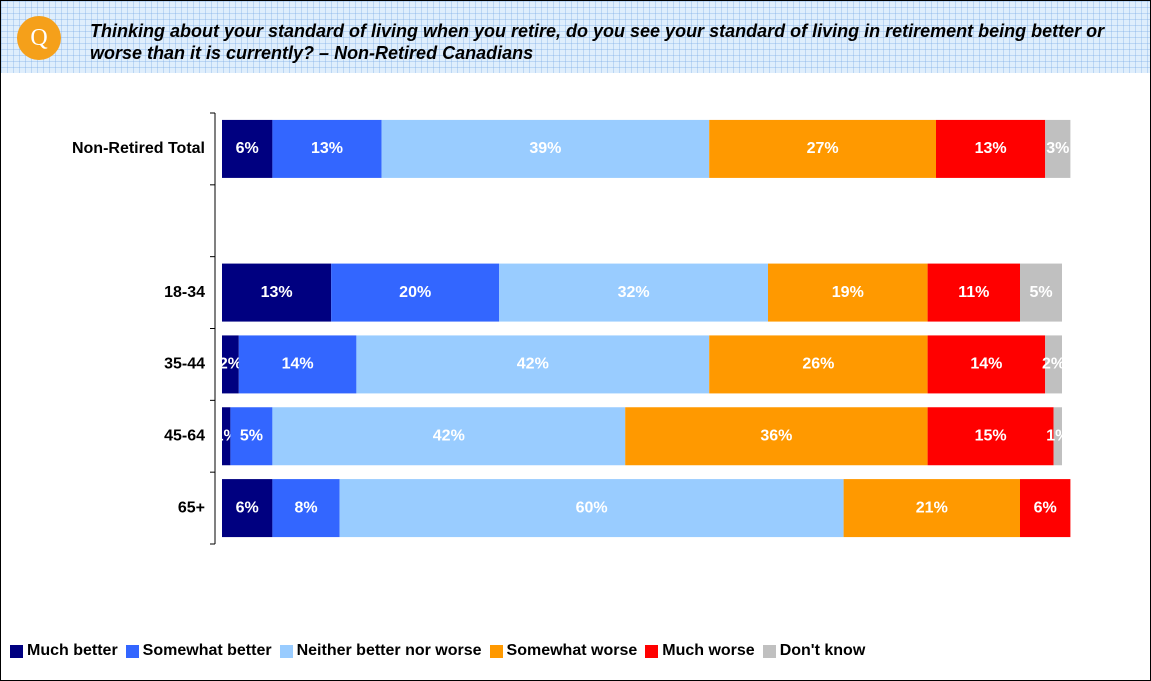  I want to click on data-label: 15%, so click(991, 435).